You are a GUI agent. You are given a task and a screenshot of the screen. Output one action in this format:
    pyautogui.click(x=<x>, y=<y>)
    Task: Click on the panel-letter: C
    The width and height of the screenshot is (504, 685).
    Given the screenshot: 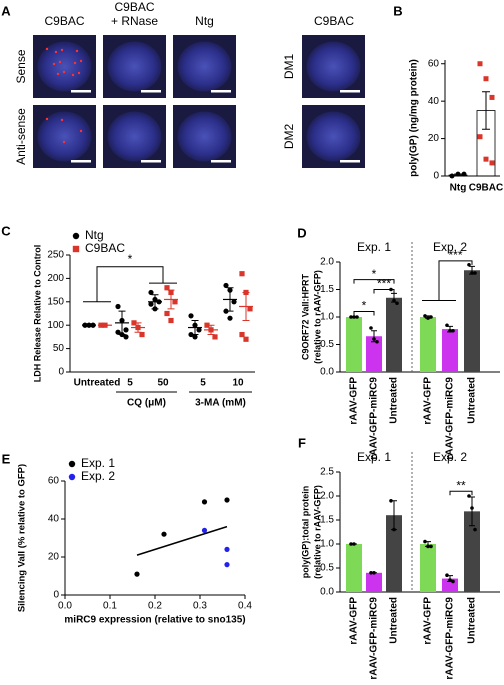 What is the action you would take?
    pyautogui.click(x=6, y=230)
    